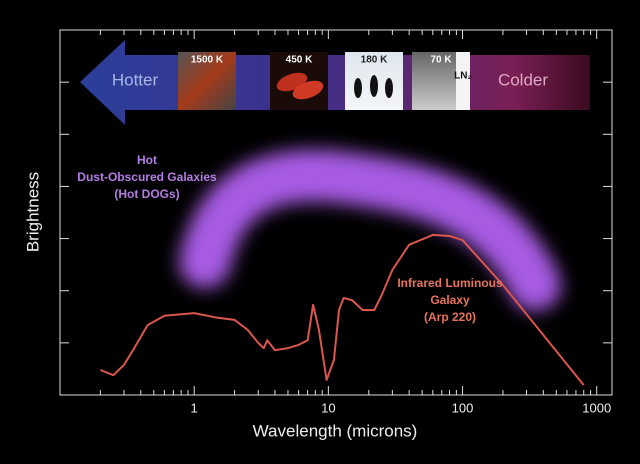 This screenshot has height=464, width=640. Describe the element at coordinates (207, 60) in the screenshot. I see `temperature-label: 1500 K` at that location.